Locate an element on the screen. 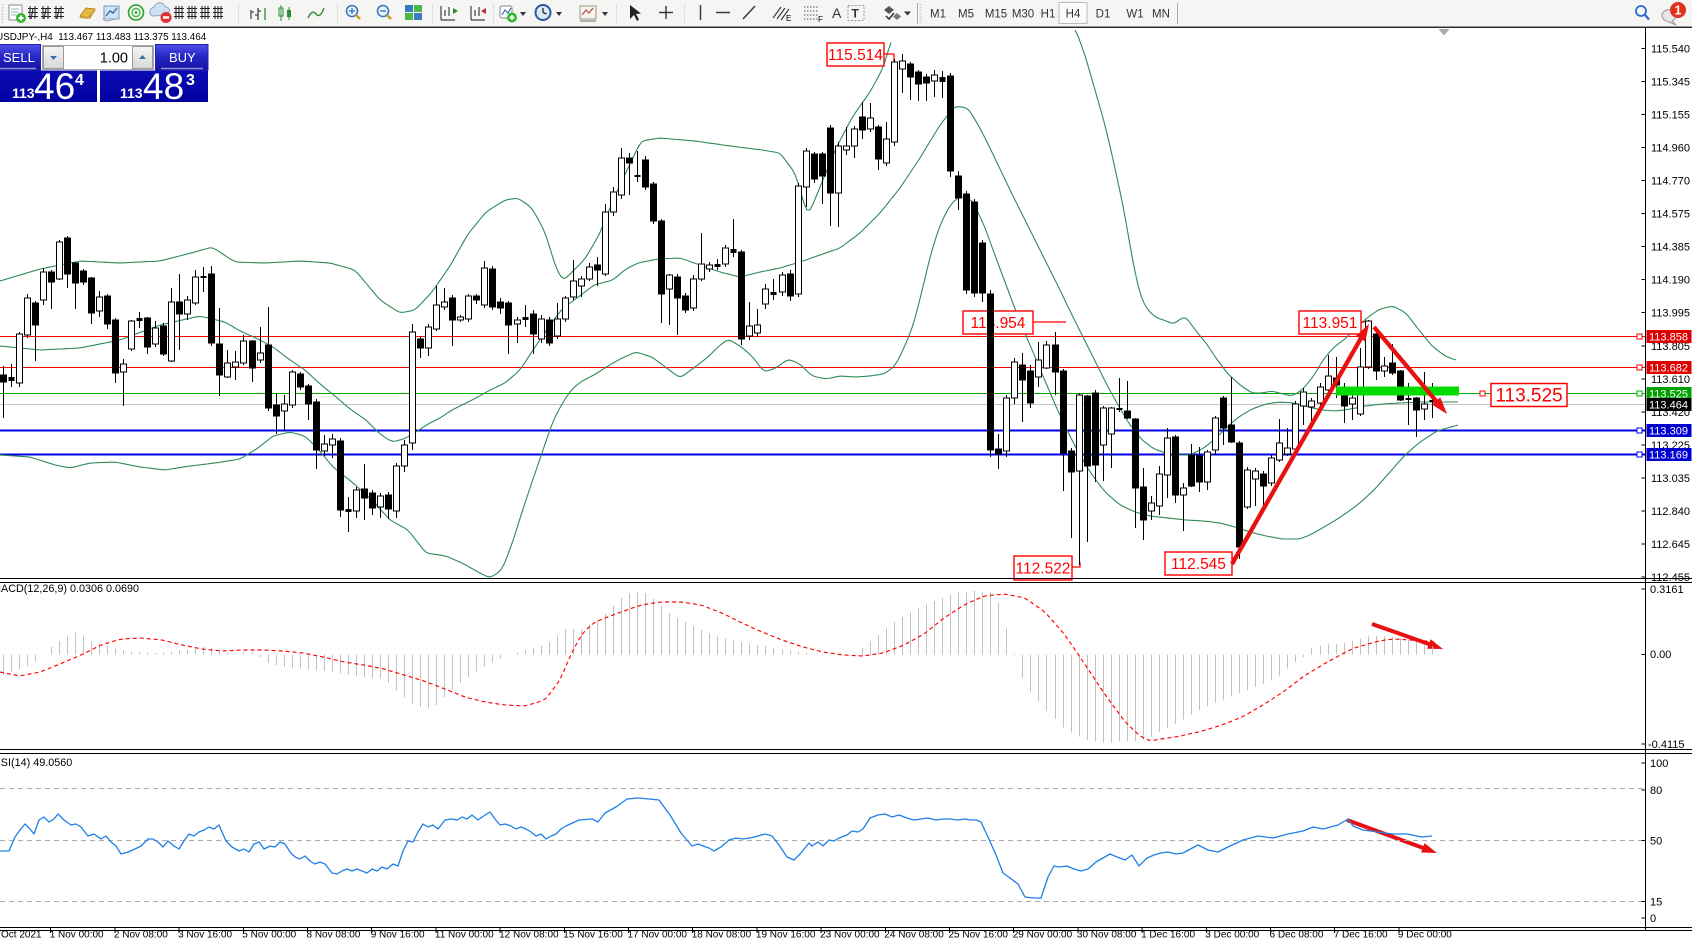 The image size is (1692, 939). svg-text: H1 is located at coordinates (1048, 15).